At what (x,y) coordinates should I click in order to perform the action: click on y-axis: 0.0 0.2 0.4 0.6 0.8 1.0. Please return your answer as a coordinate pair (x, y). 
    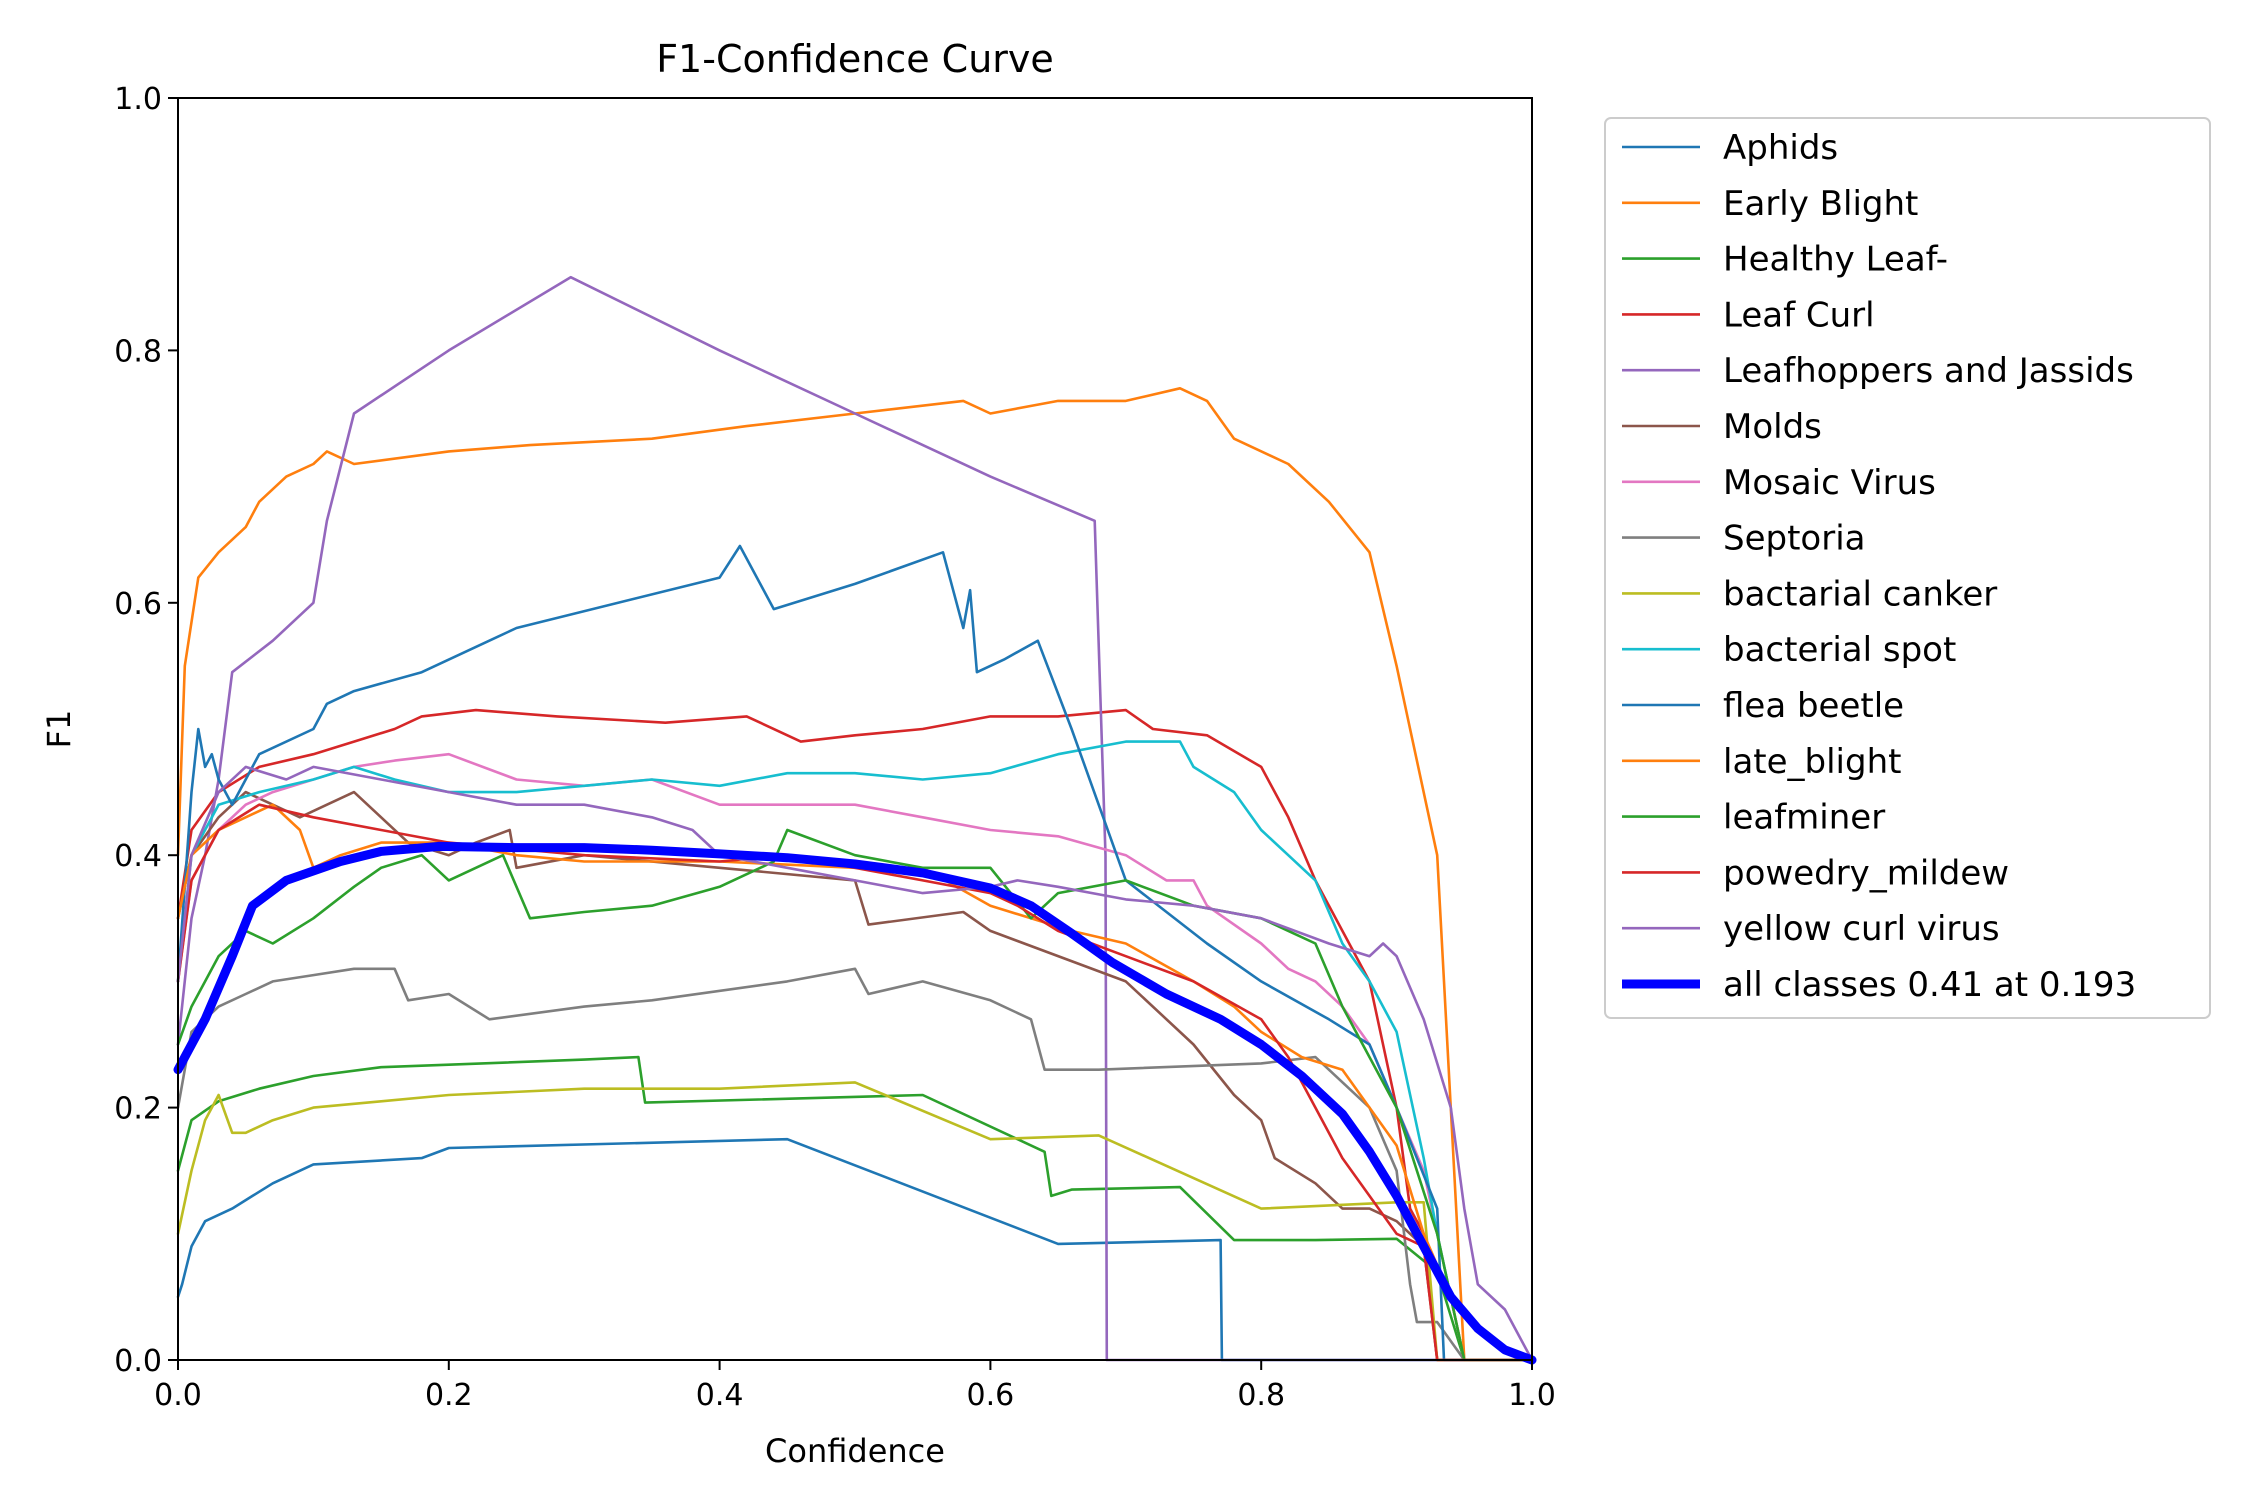
    Looking at the image, I should click on (146, 730).